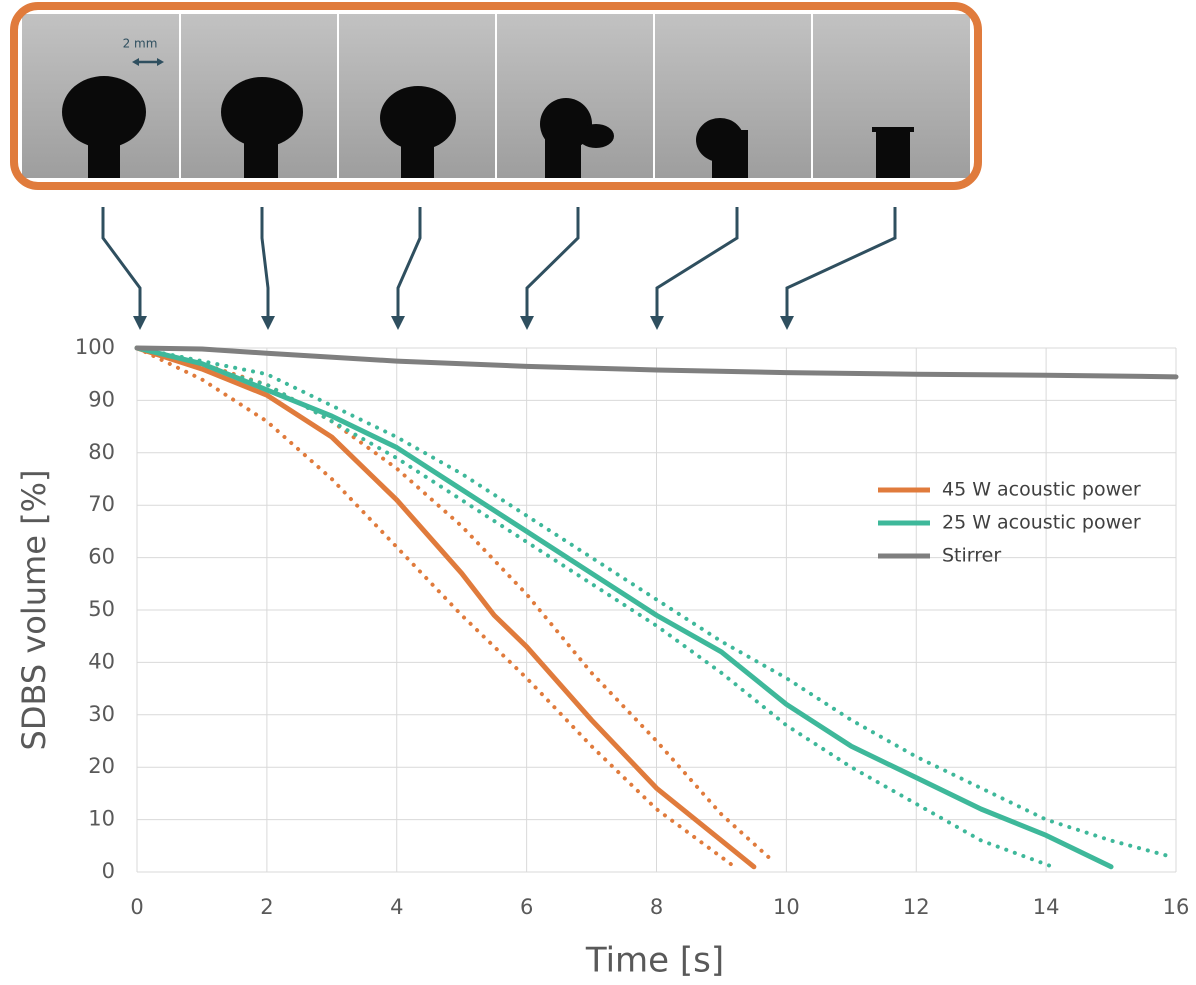  What do you see at coordinates (148, 62) in the screenshot?
I see `scale-bar` at bounding box center [148, 62].